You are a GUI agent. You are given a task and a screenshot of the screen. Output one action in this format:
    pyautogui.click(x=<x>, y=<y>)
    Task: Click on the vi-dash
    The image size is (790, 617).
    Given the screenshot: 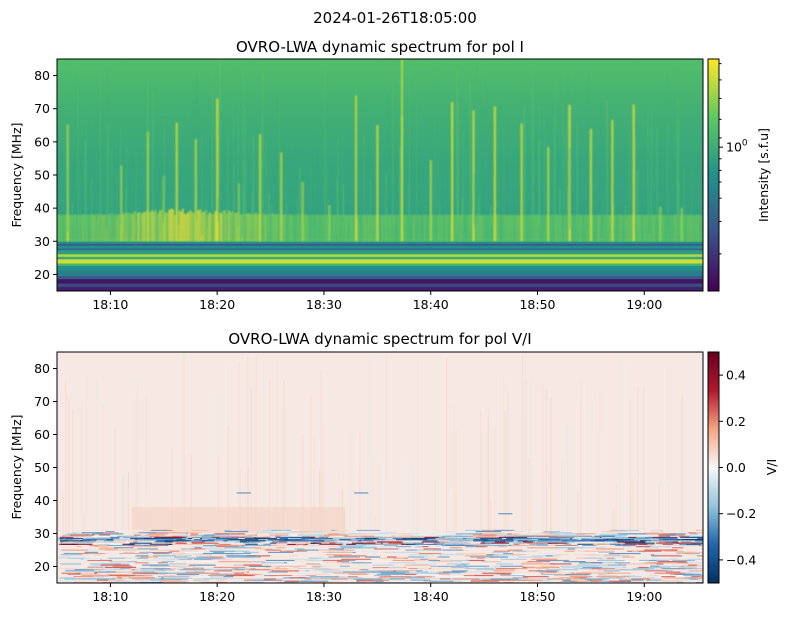 What is the action you would take?
    pyautogui.click(x=505, y=514)
    